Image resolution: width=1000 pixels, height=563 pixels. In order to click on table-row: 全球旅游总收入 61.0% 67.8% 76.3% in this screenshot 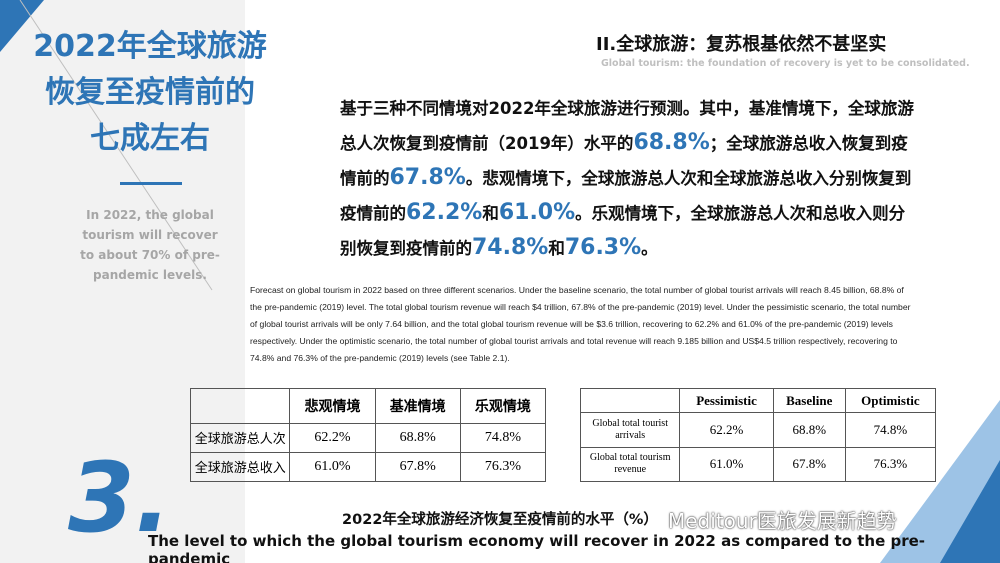, I will do `click(368, 467)`.